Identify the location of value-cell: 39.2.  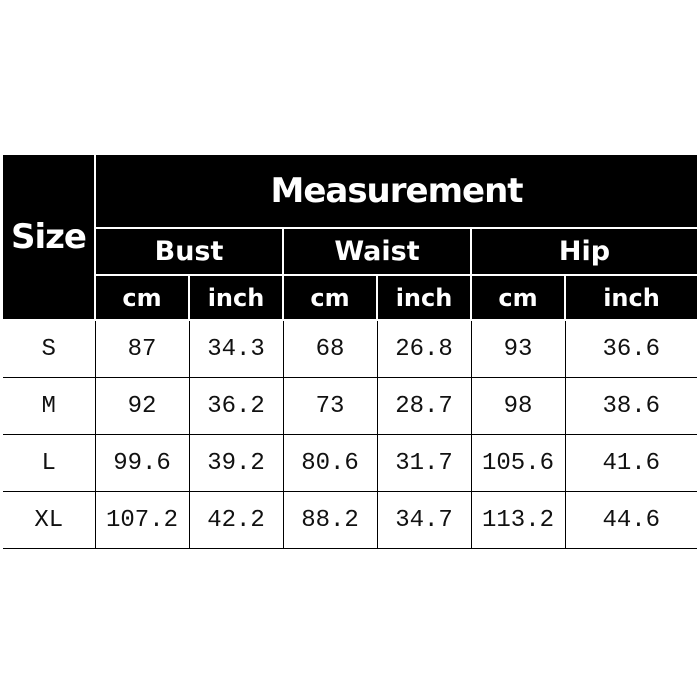
(236, 463).